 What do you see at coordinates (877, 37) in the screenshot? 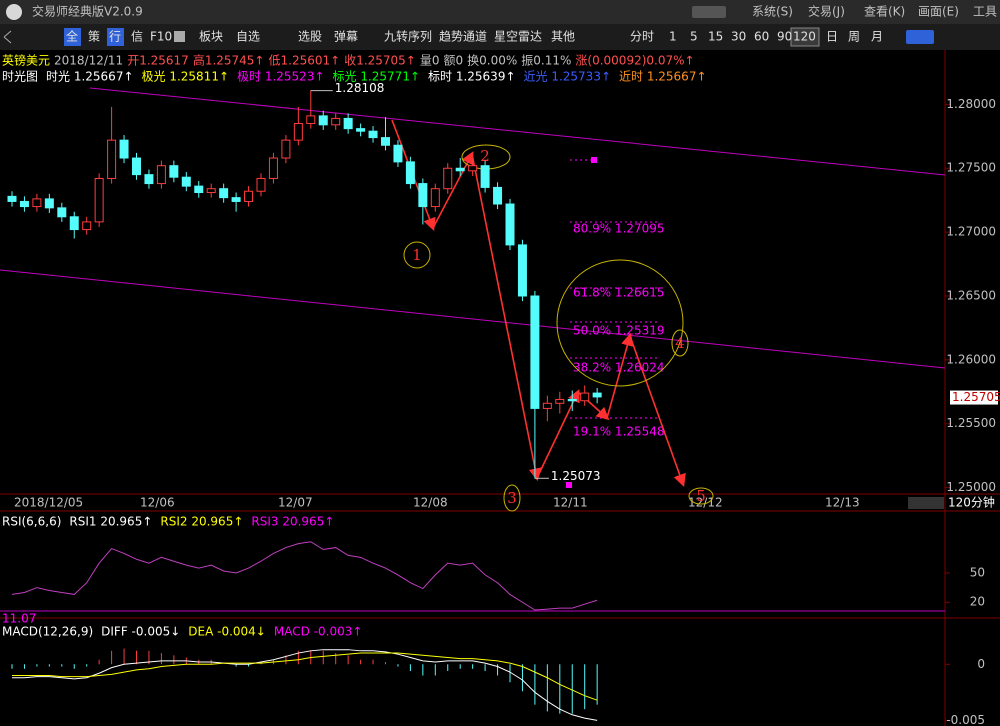
I see `toolbar-item: 月` at bounding box center [877, 37].